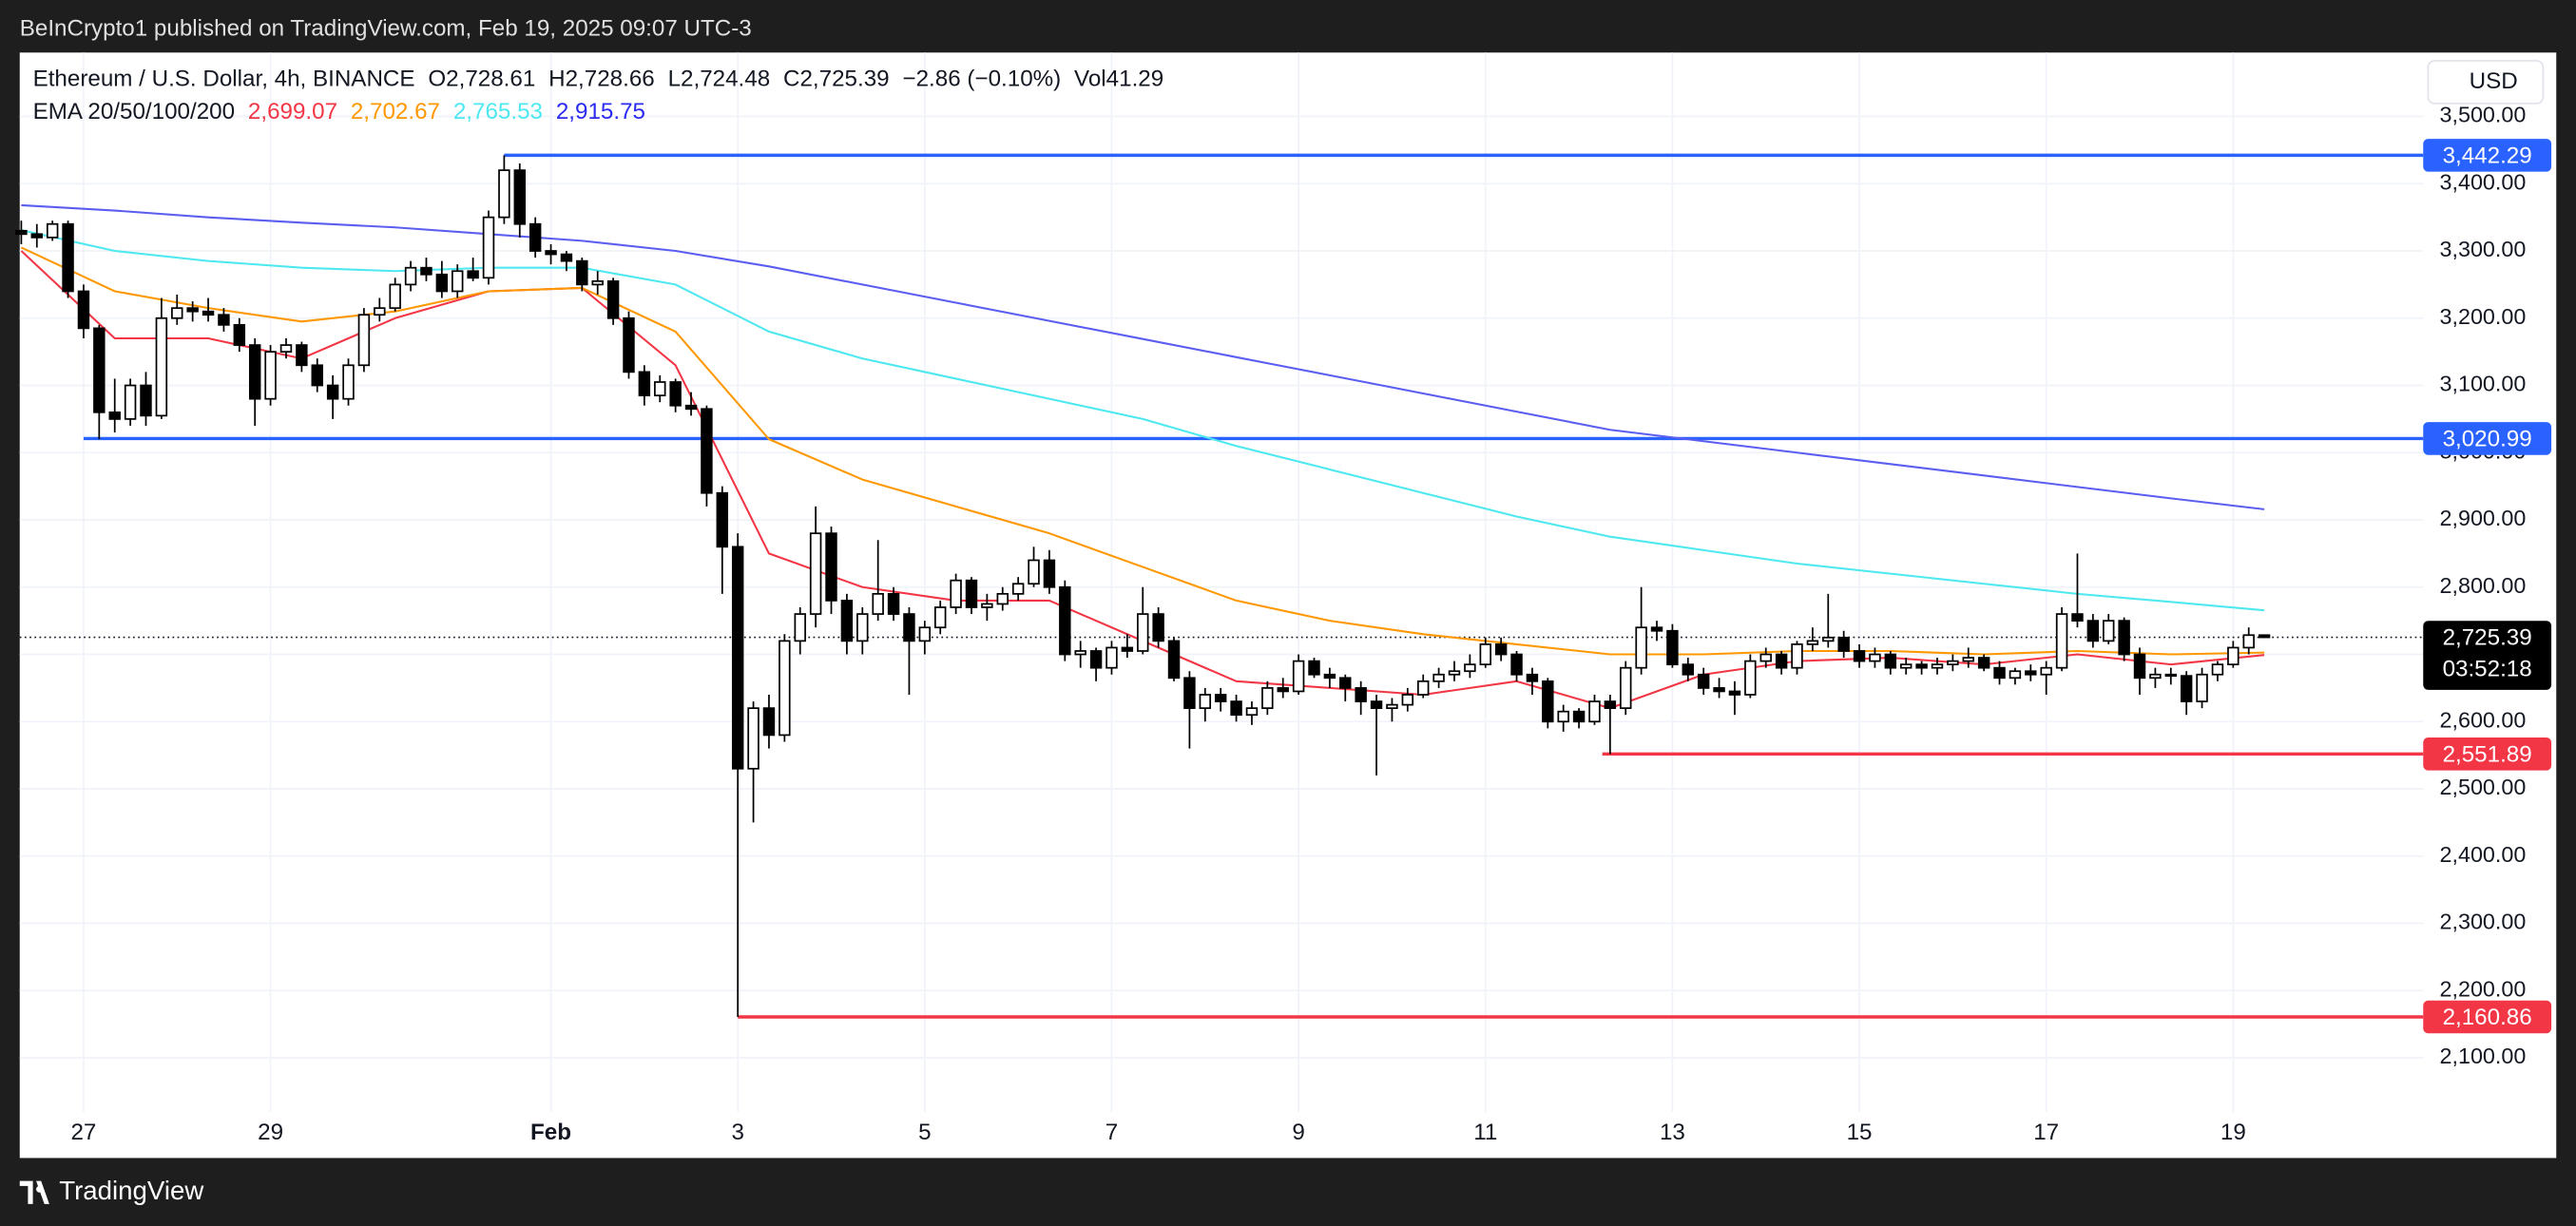  What do you see at coordinates (2484, 787) in the screenshot?
I see `y-tick-label: 2,500.00` at bounding box center [2484, 787].